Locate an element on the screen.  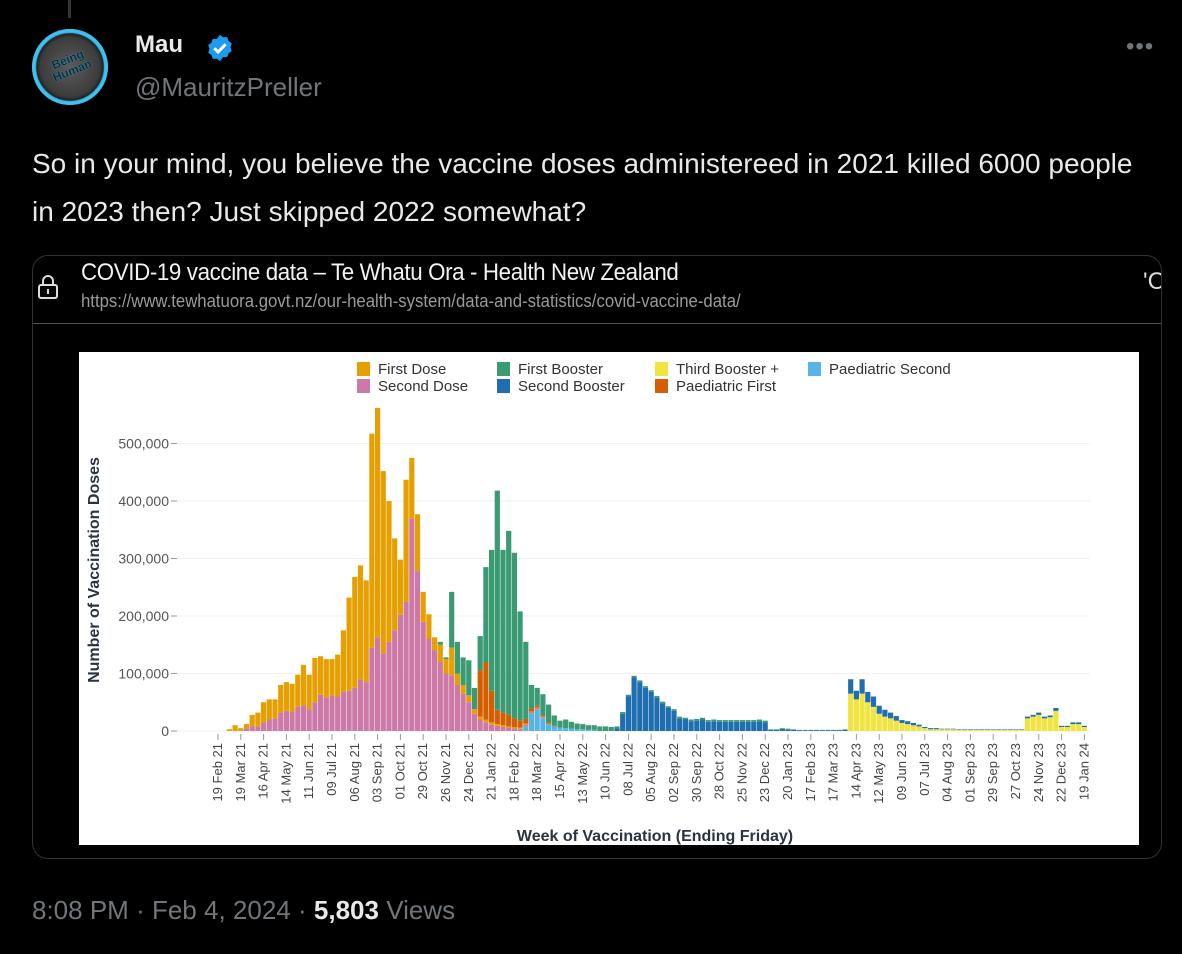
x-tick-label: 03 Sep 21 is located at coordinates (377, 772).